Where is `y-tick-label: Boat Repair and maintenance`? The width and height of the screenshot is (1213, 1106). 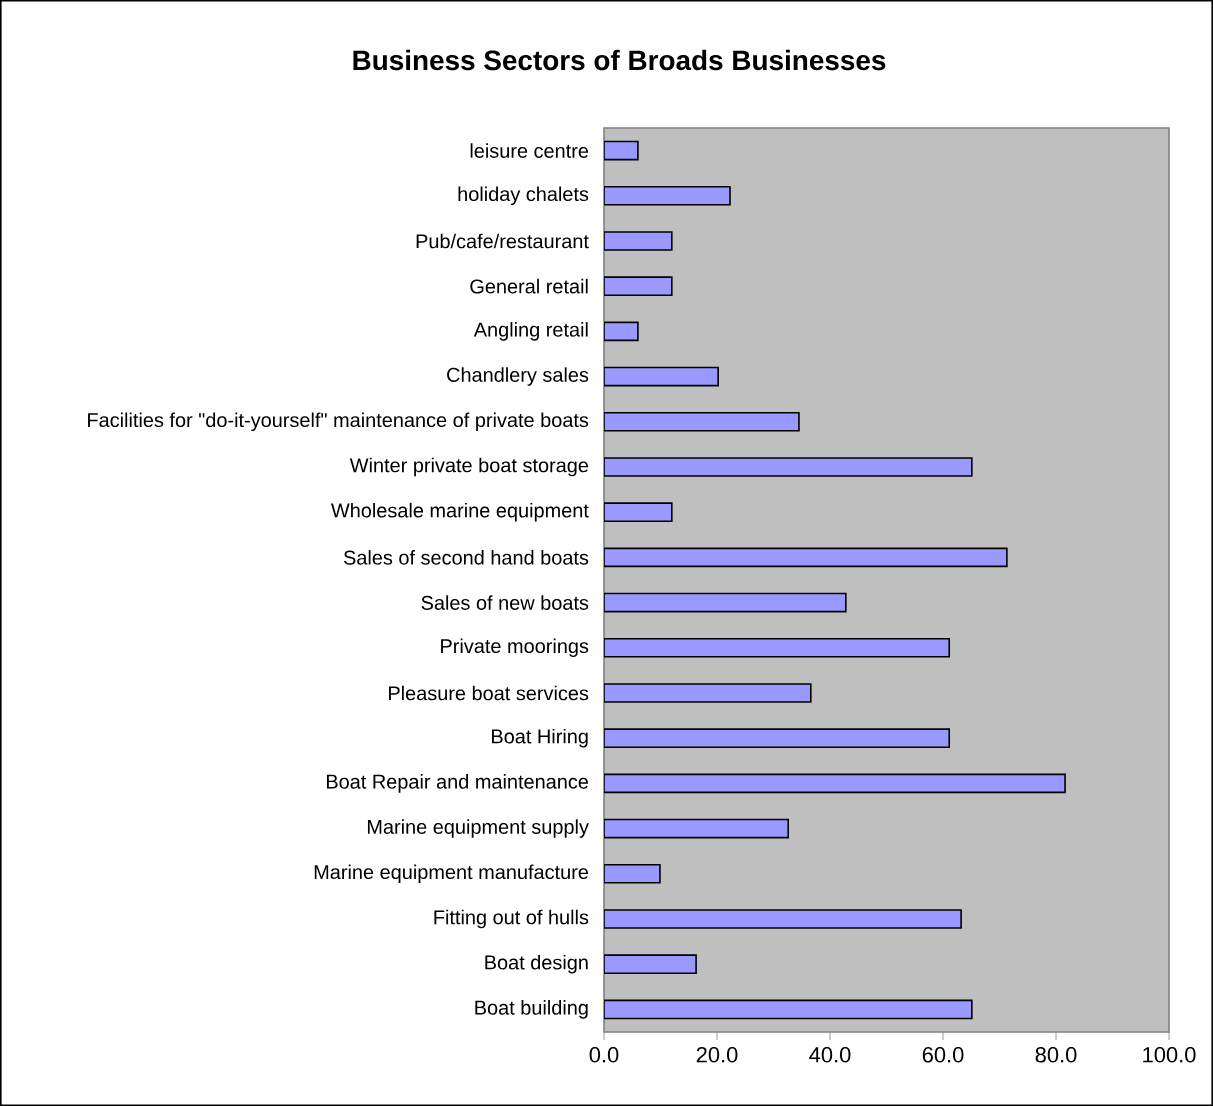 y-tick-label: Boat Repair and maintenance is located at coordinates (457, 783).